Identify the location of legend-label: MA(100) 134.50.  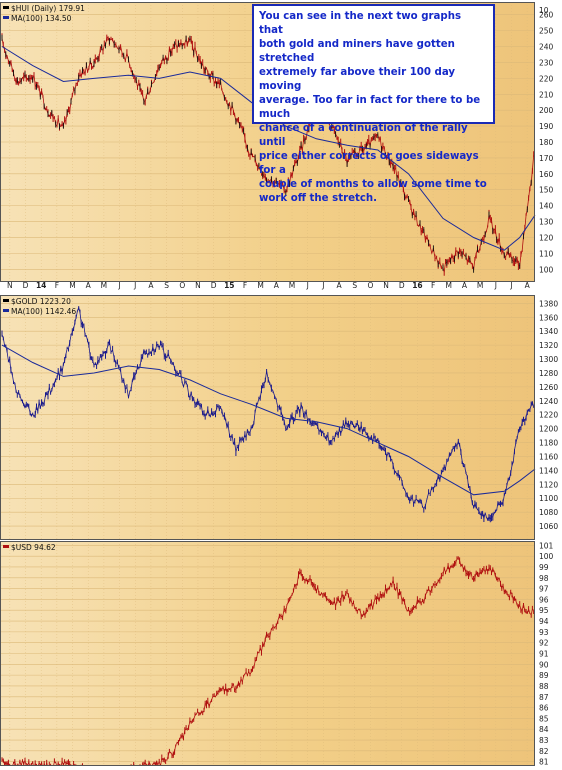
(41, 18).